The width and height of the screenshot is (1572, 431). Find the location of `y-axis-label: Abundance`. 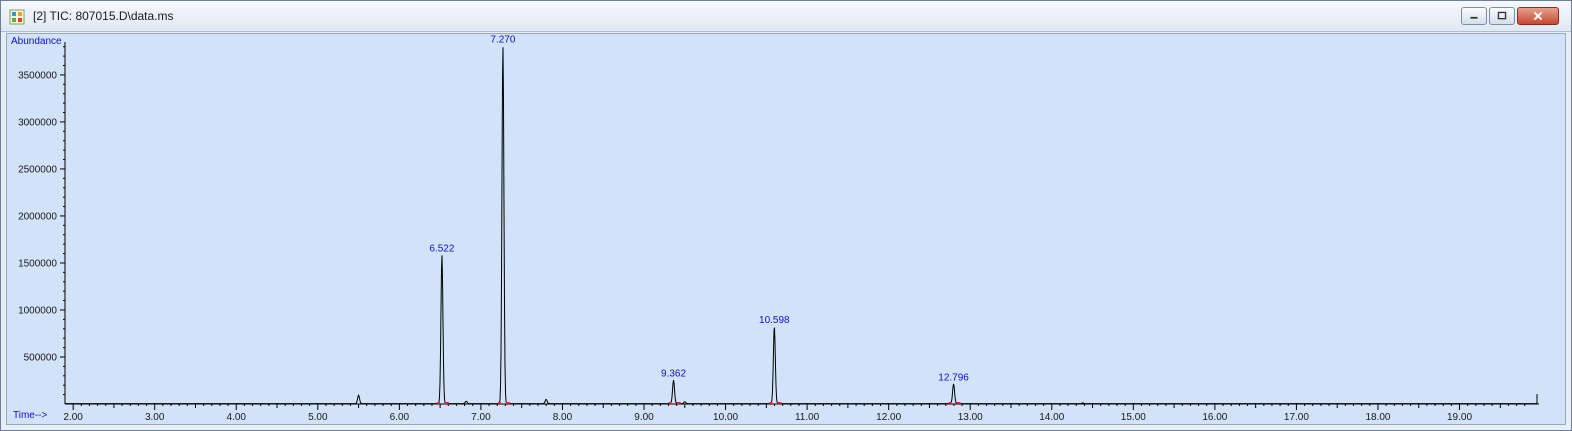

y-axis-label: Abundance is located at coordinates (36, 41).